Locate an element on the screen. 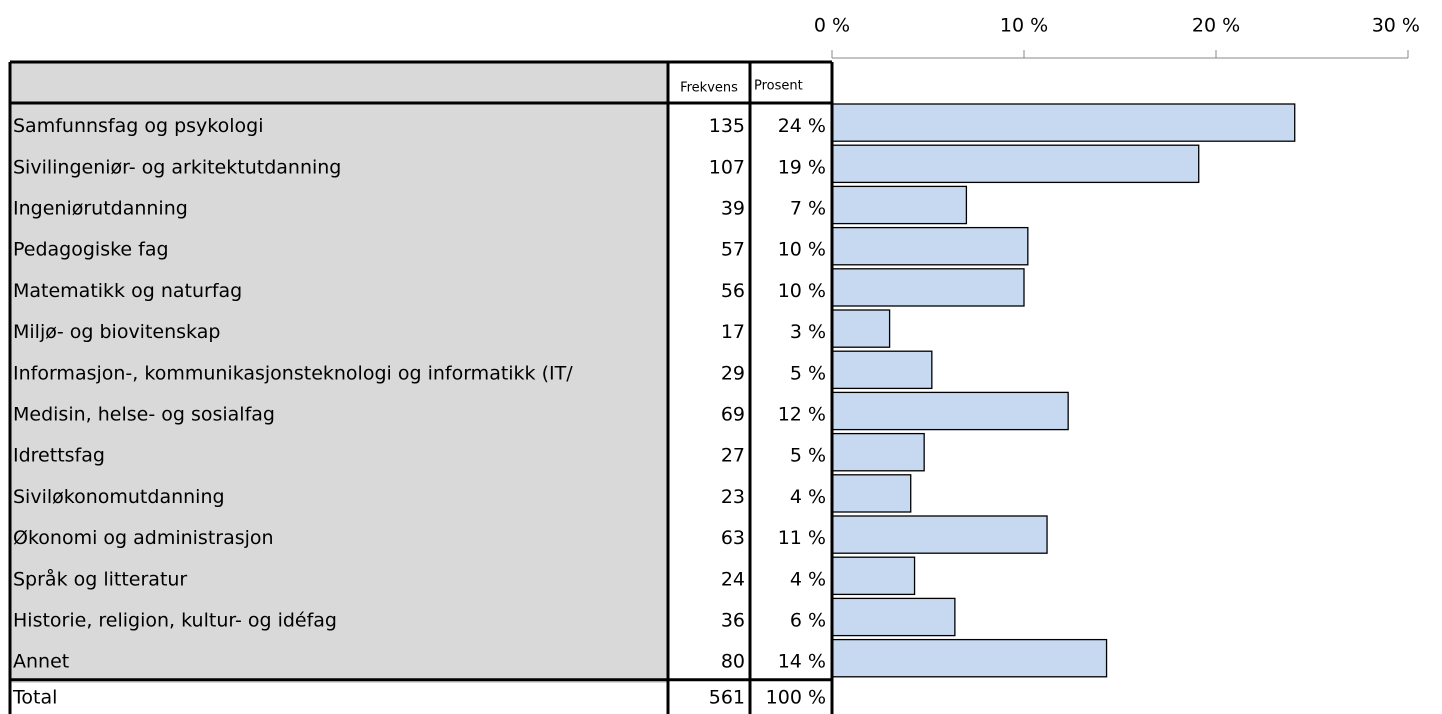  frequency: 80 is located at coordinates (733, 662).